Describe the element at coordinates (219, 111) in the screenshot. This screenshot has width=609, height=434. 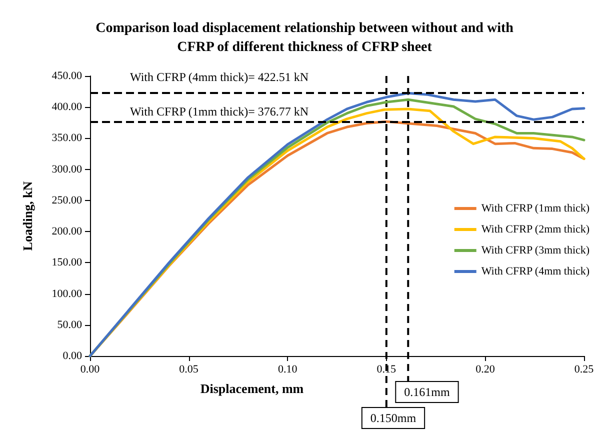
I see `ref-line-label: With CFRP (1mm thick)= 376.77 kN` at that location.